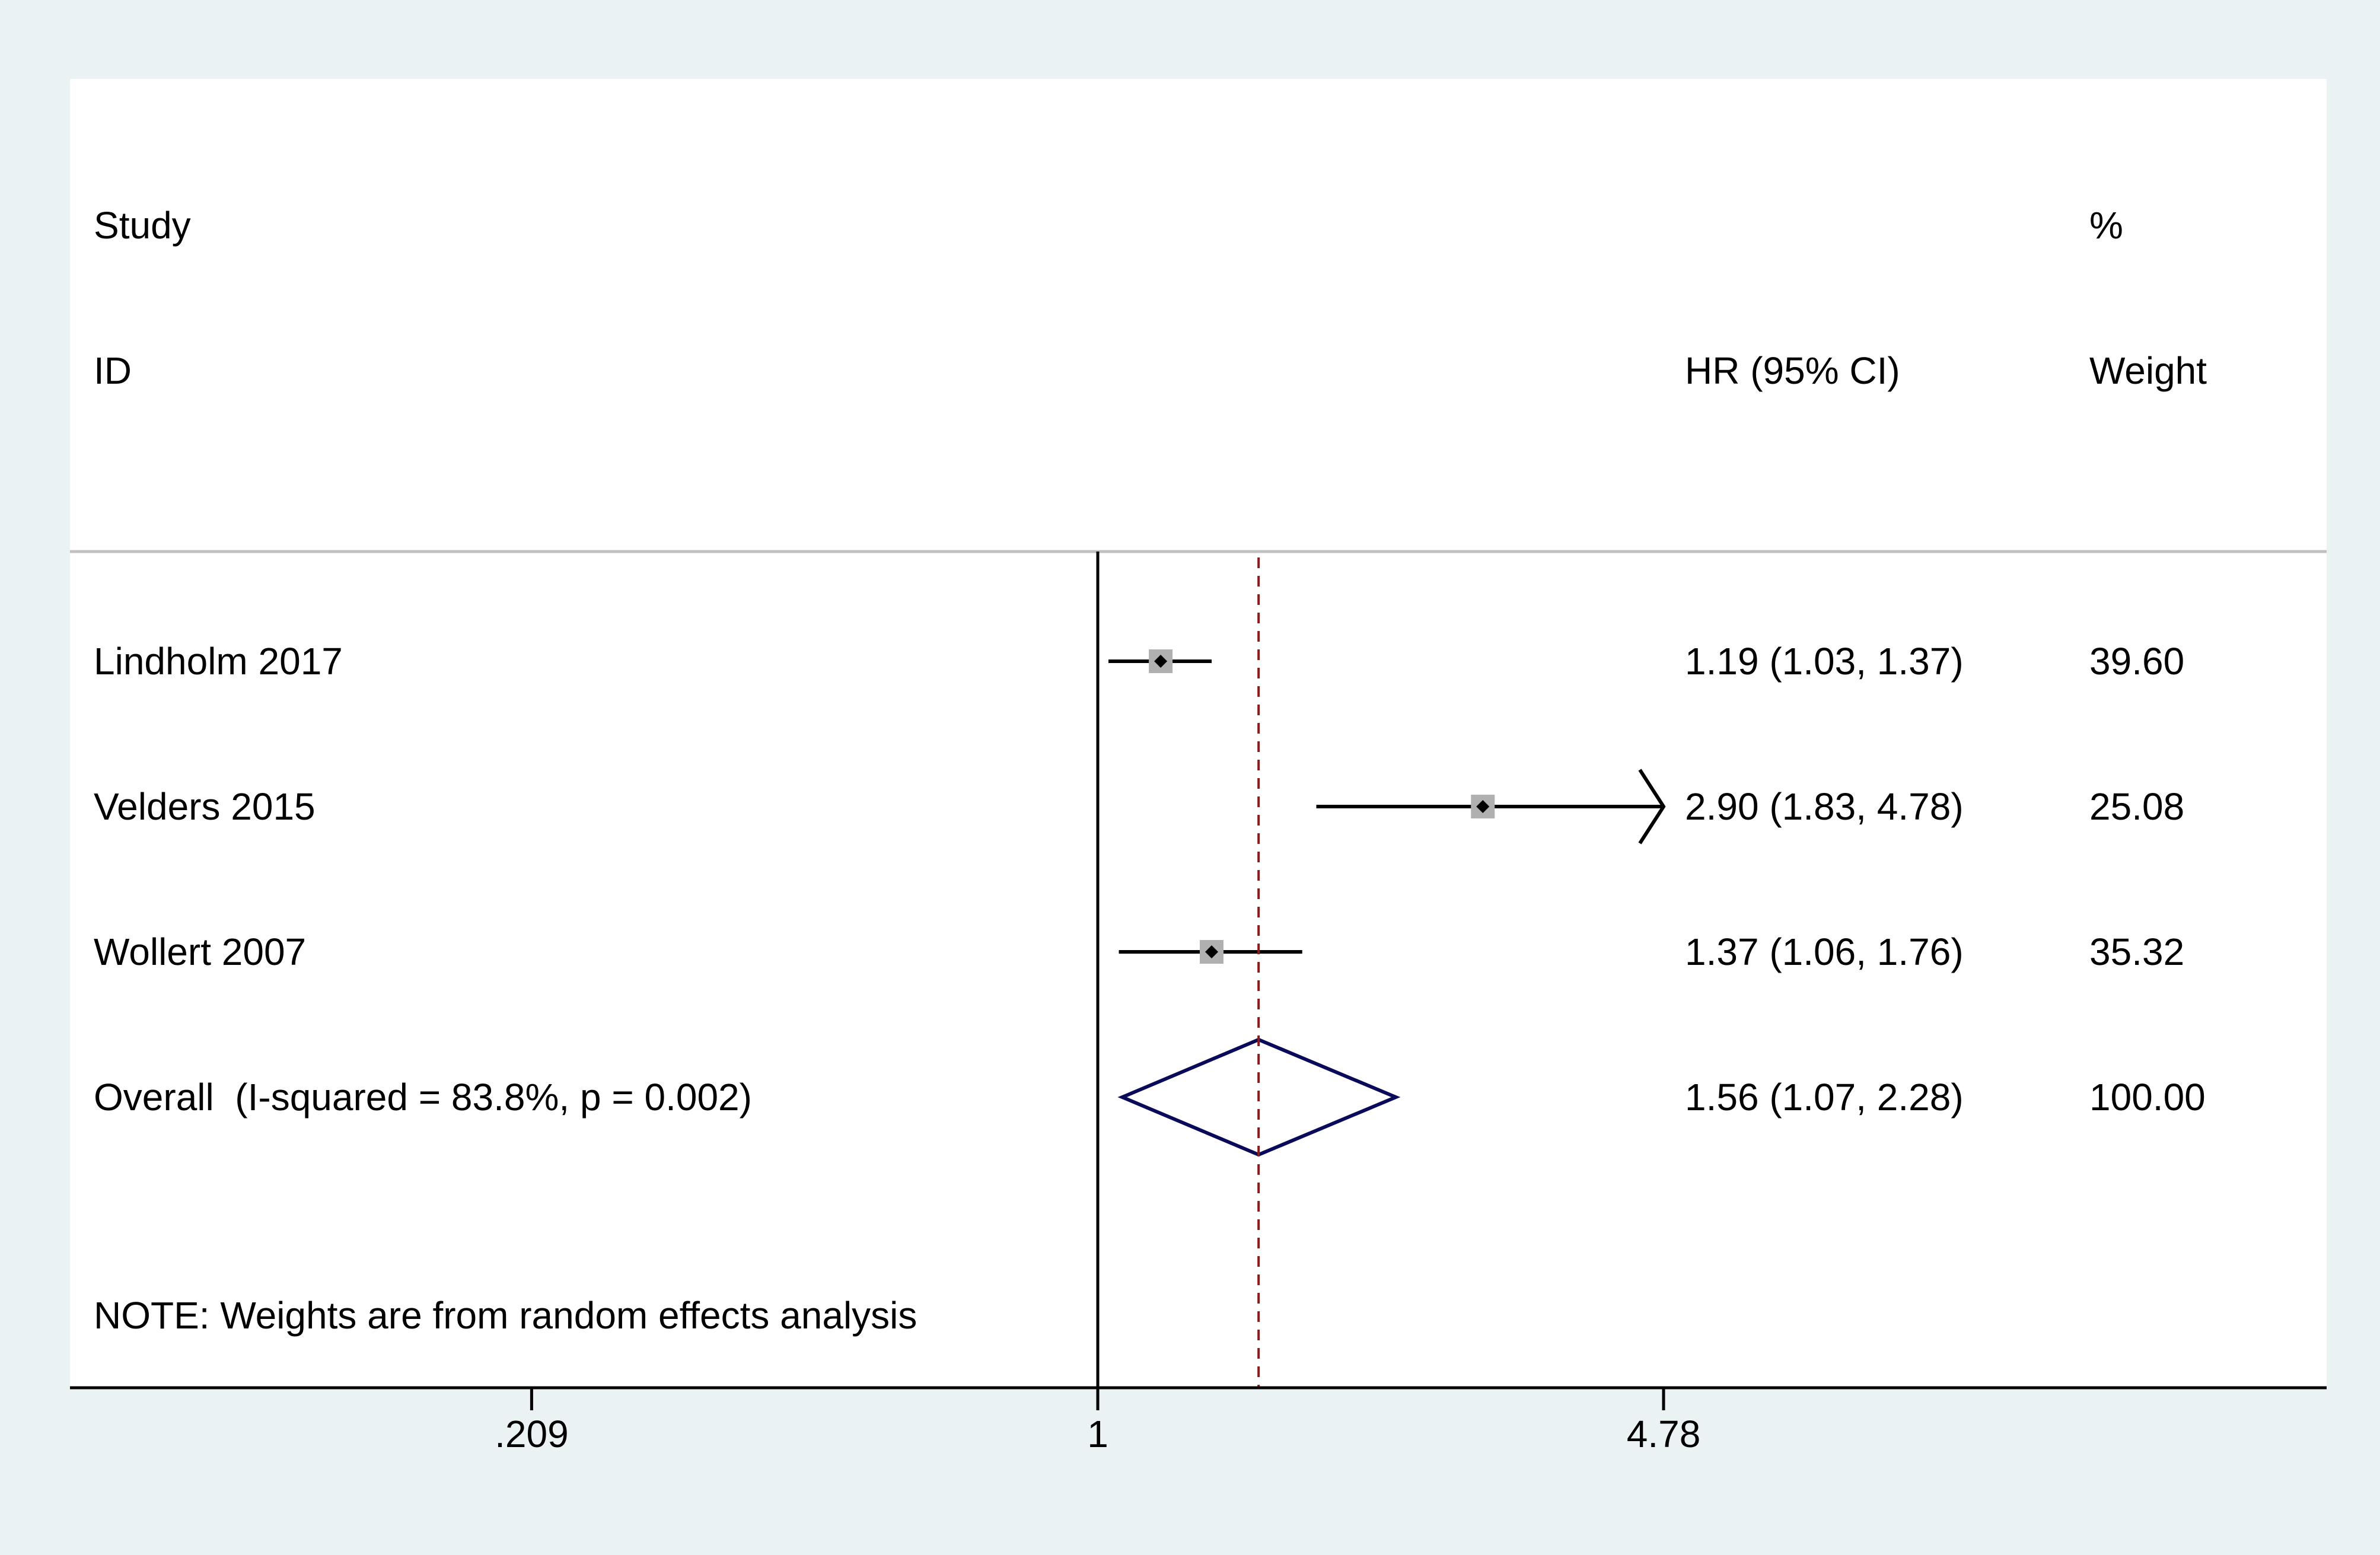 Image resolution: width=2380 pixels, height=1555 pixels. I want to click on study-row: Lindholm 2017 1.19 (1.03, 1.37) 39.60, so click(1139, 661).